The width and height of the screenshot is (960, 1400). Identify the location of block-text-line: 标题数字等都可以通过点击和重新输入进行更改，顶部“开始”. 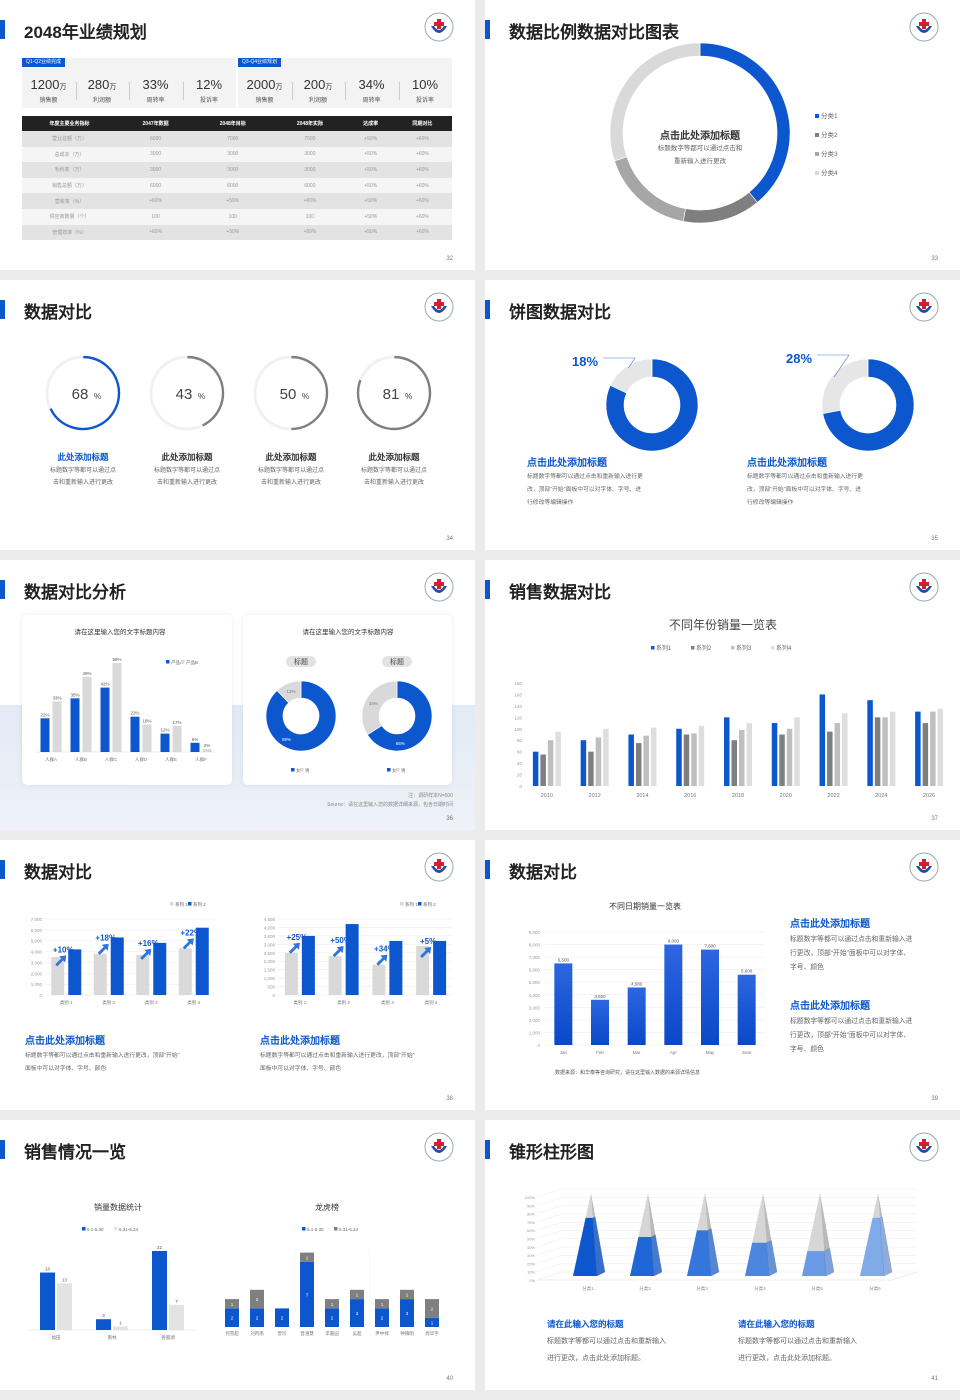
(102, 1056).